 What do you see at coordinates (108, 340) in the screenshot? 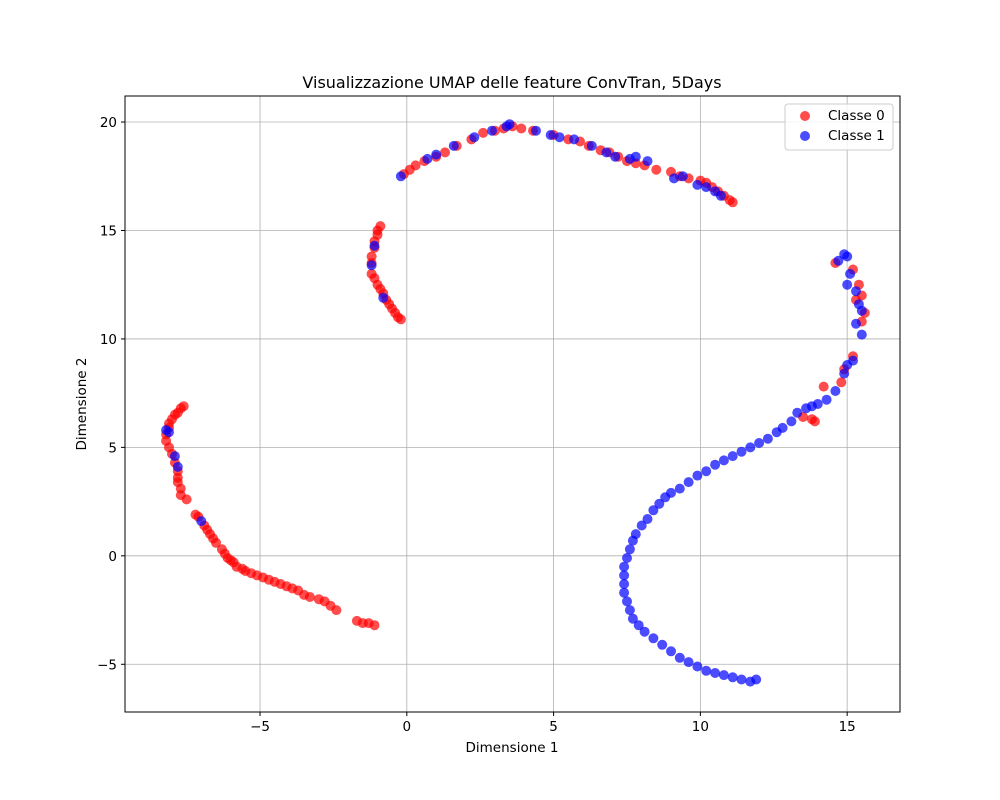
I see `y-tick-label: 10` at bounding box center [108, 340].